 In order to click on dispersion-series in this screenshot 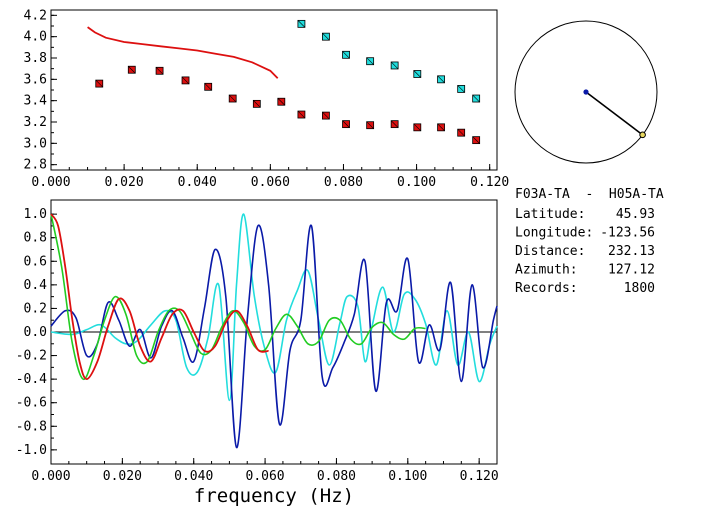, I will do `click(284, 82)`.